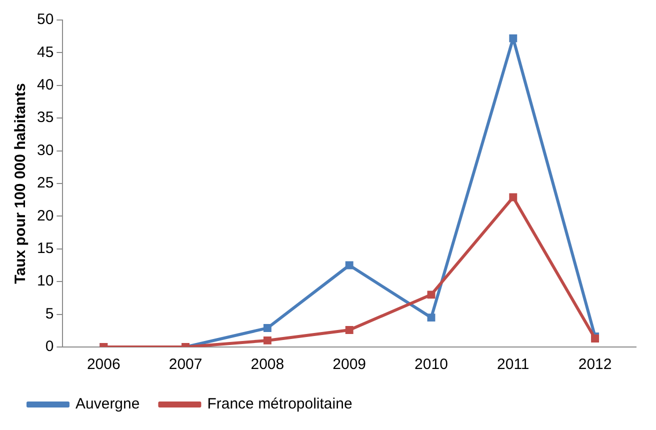 The height and width of the screenshot is (430, 656). What do you see at coordinates (349, 365) in the screenshot?
I see `x-tick-label: 2009` at bounding box center [349, 365].